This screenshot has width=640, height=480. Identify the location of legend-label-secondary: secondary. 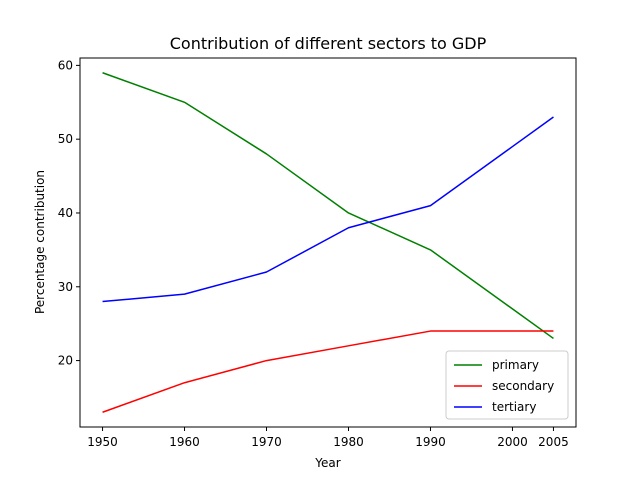
(523, 386).